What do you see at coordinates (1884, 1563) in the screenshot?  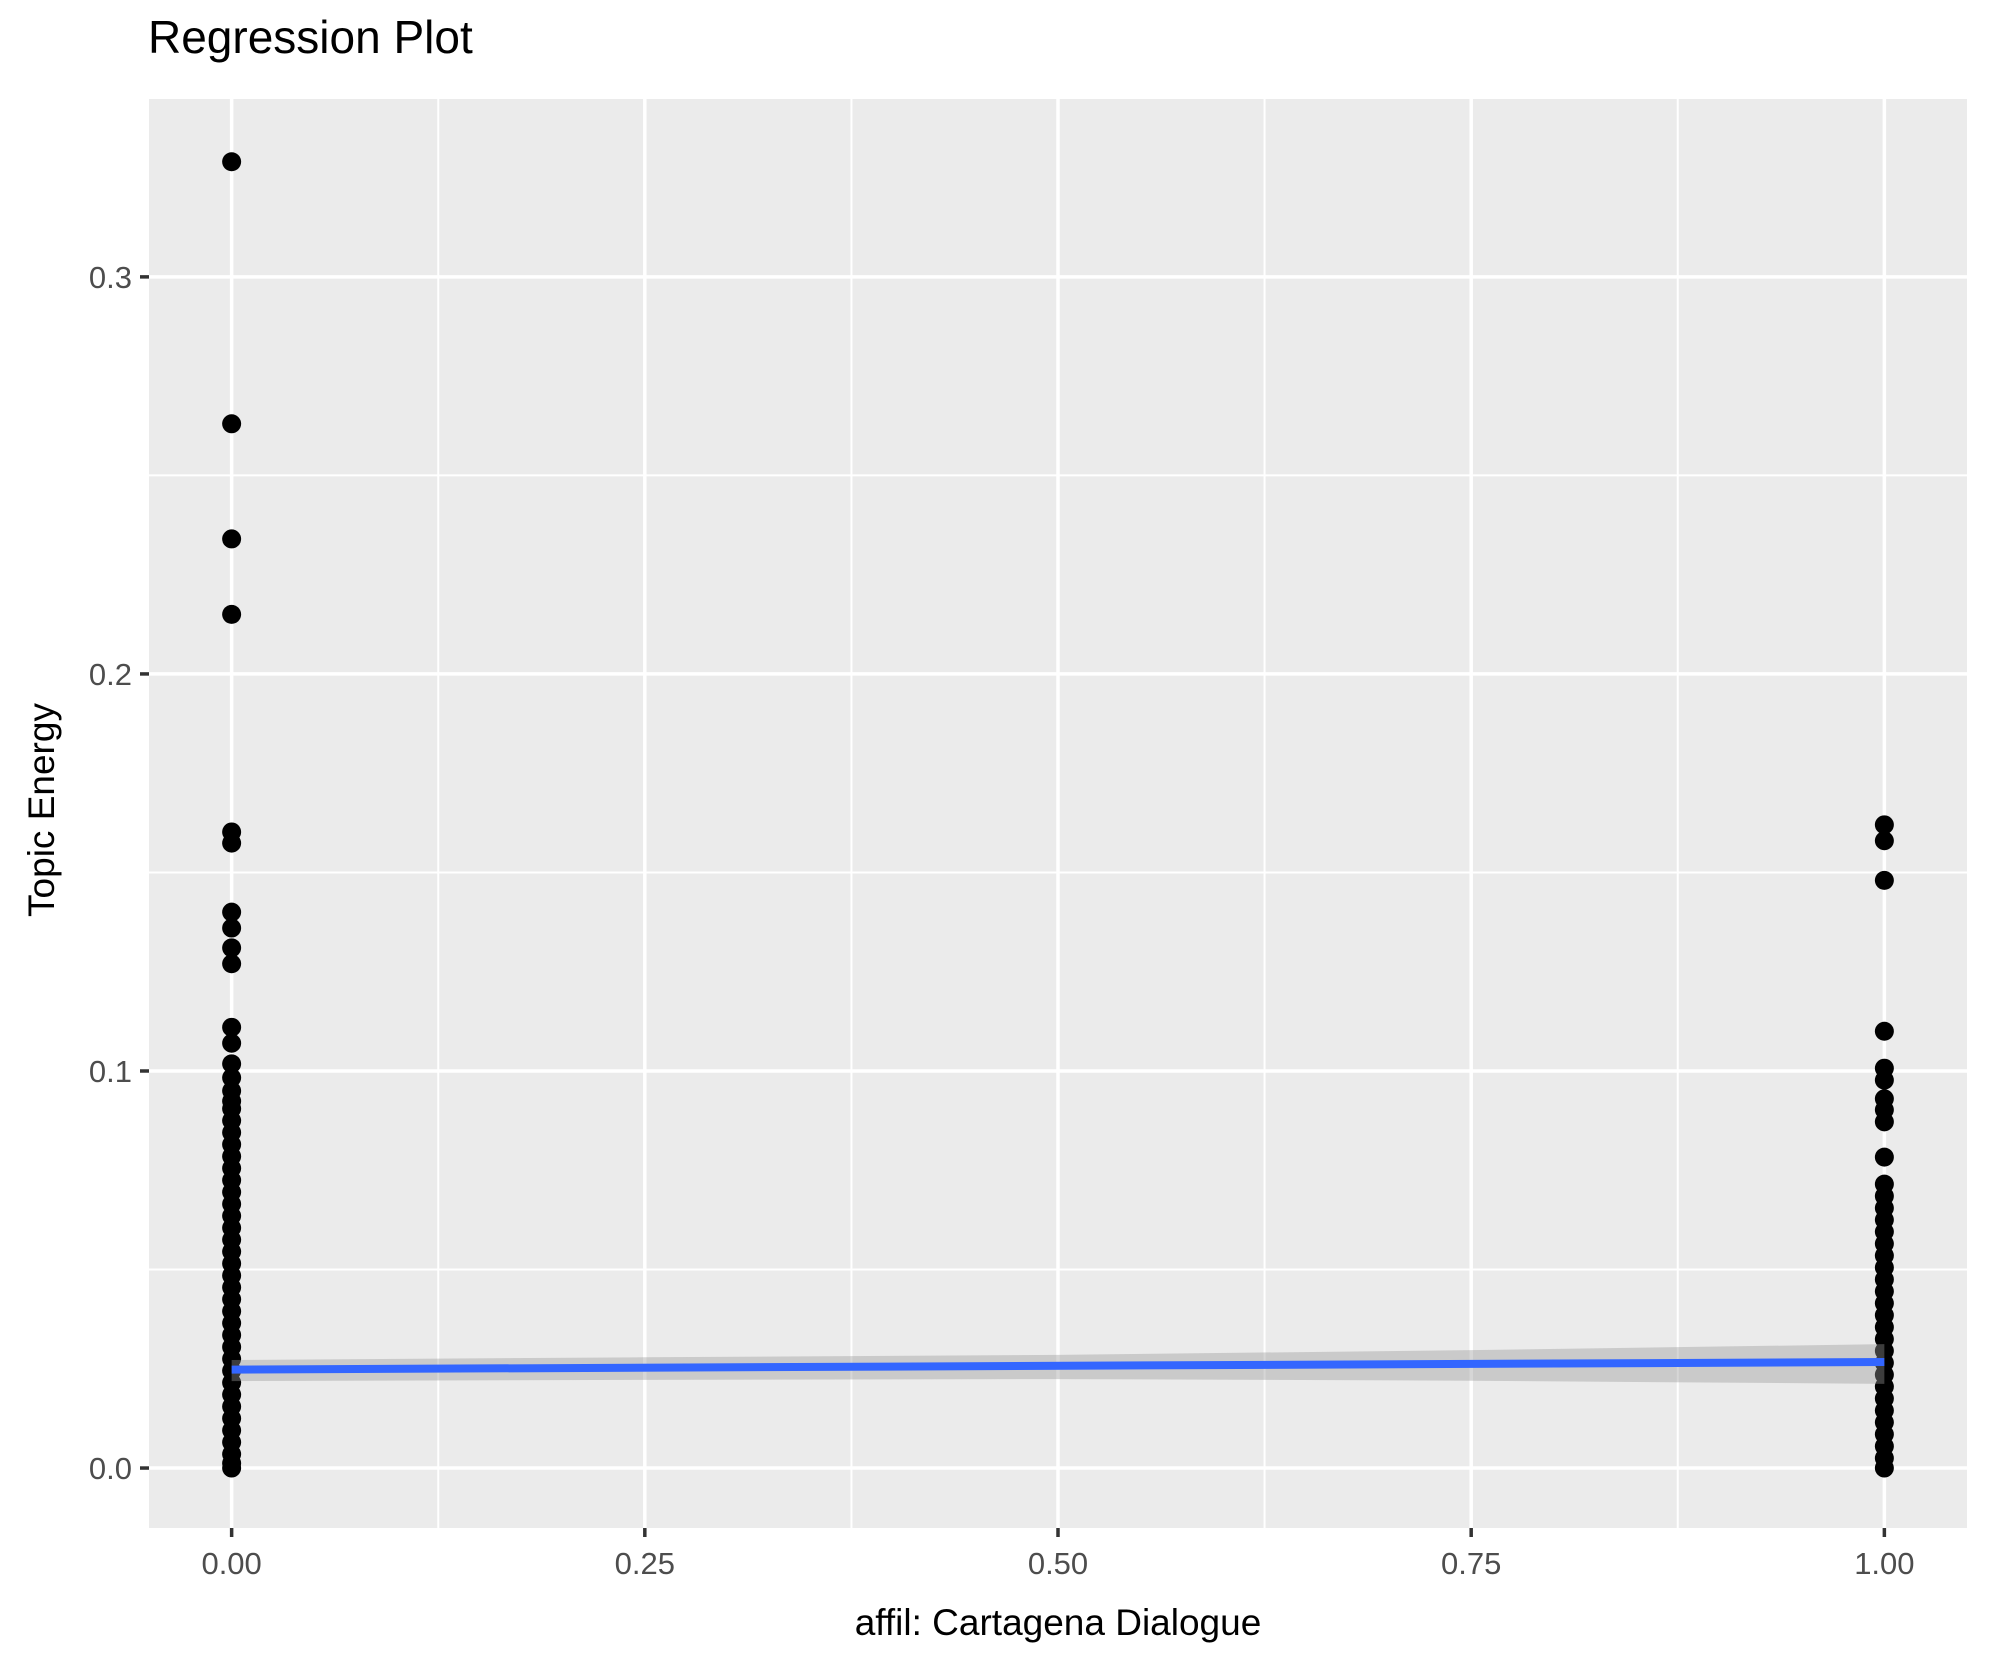 I see `x-tick-label: 1.00` at bounding box center [1884, 1563].